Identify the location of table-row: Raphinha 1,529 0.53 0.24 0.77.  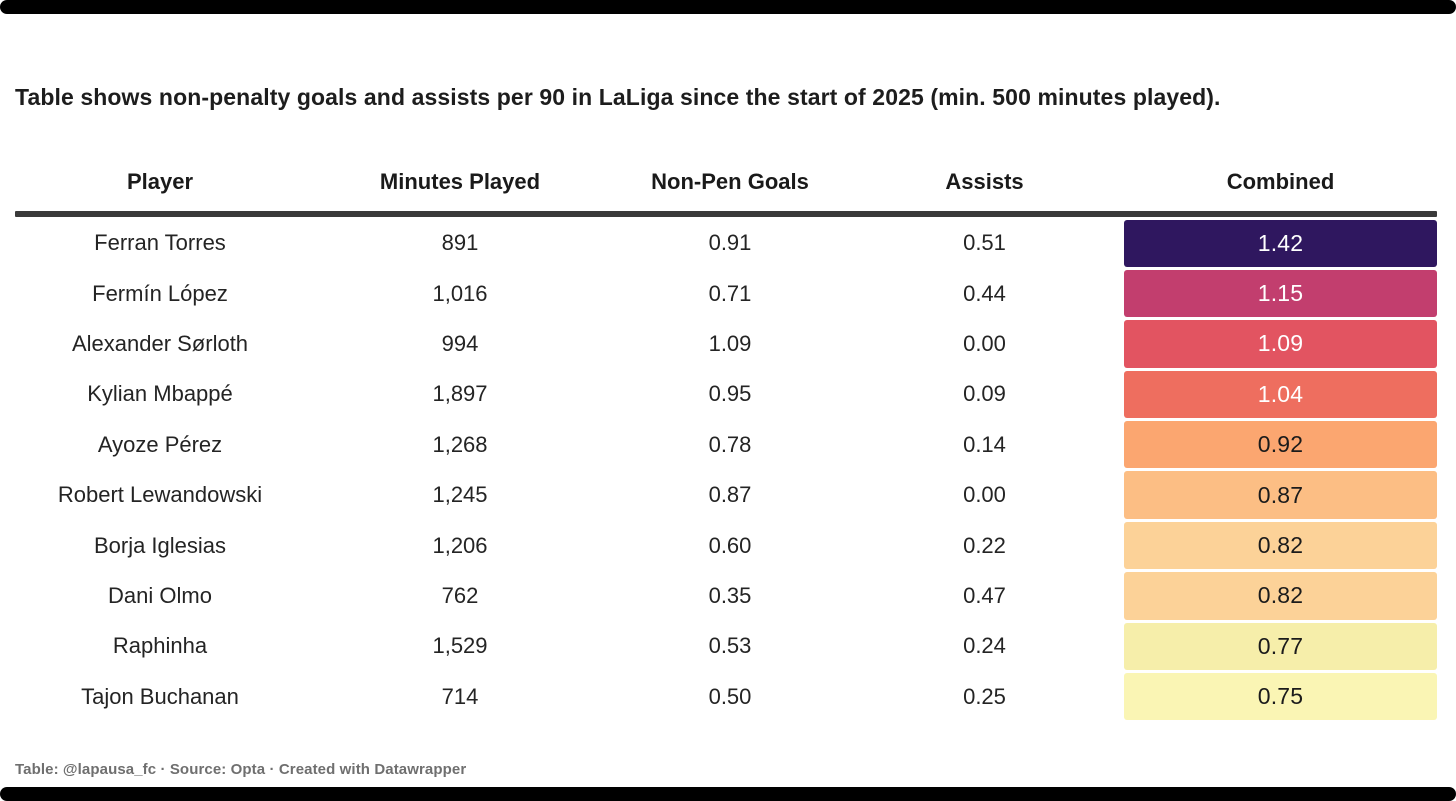
(726, 646).